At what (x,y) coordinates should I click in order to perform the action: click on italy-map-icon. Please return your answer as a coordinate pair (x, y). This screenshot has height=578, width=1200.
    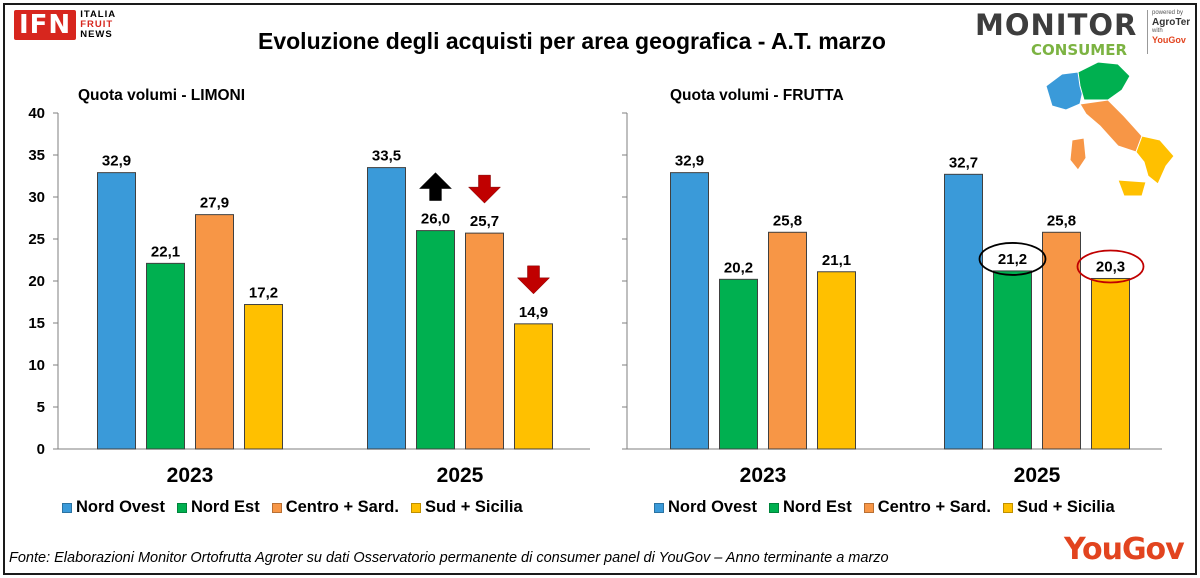
    Looking at the image, I should click on (1110, 129).